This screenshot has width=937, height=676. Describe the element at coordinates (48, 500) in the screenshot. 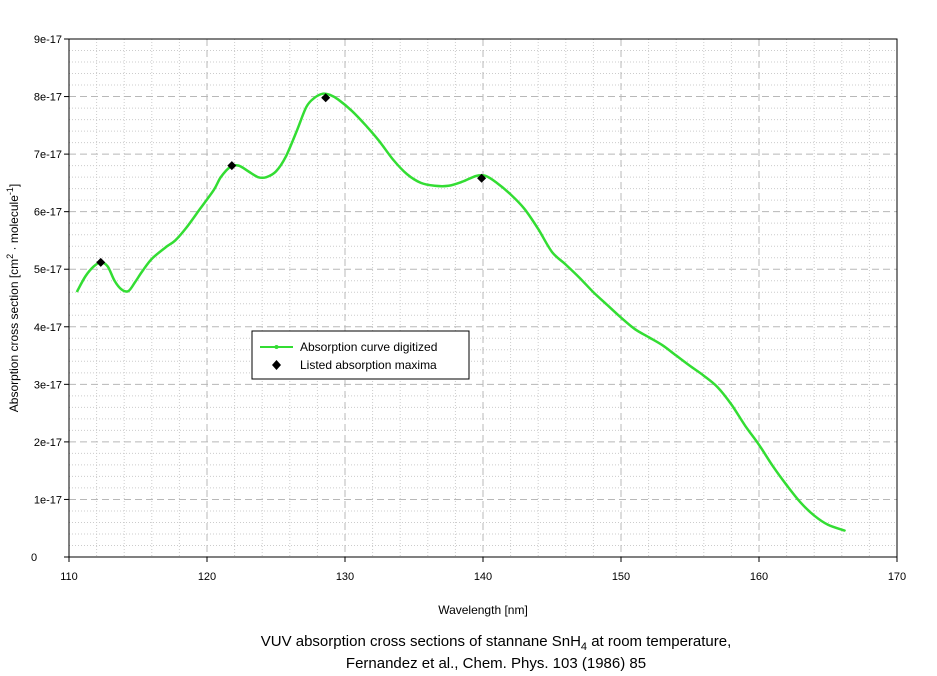

I see `y-tick-label: 1e-17` at that location.